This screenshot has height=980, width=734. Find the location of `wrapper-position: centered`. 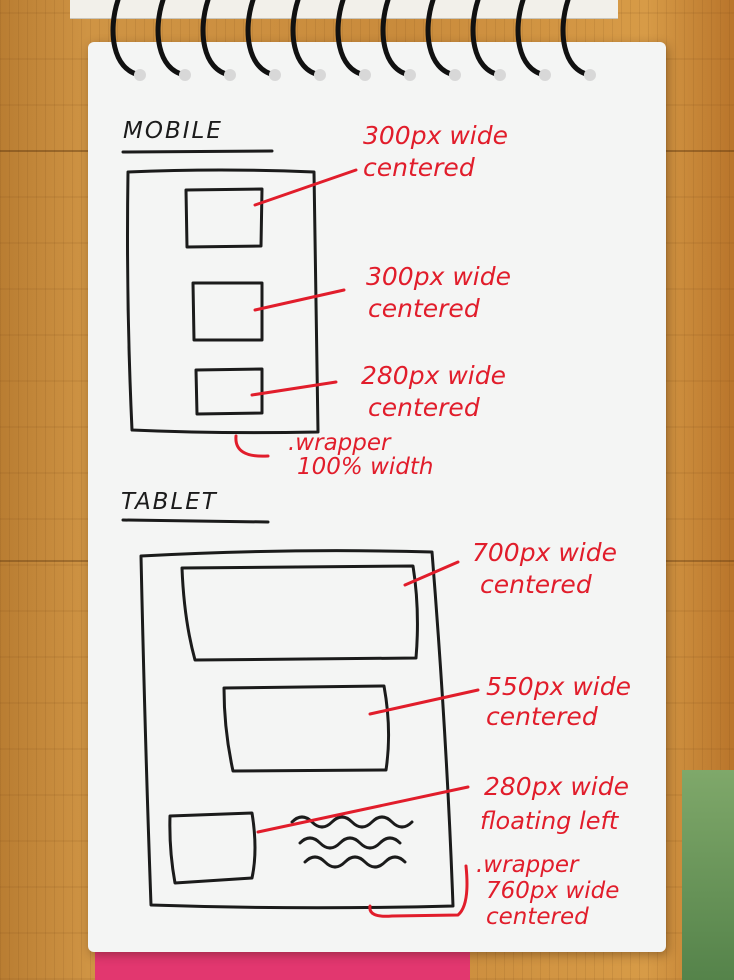

wrapper-position: centered is located at coordinates (537, 917).